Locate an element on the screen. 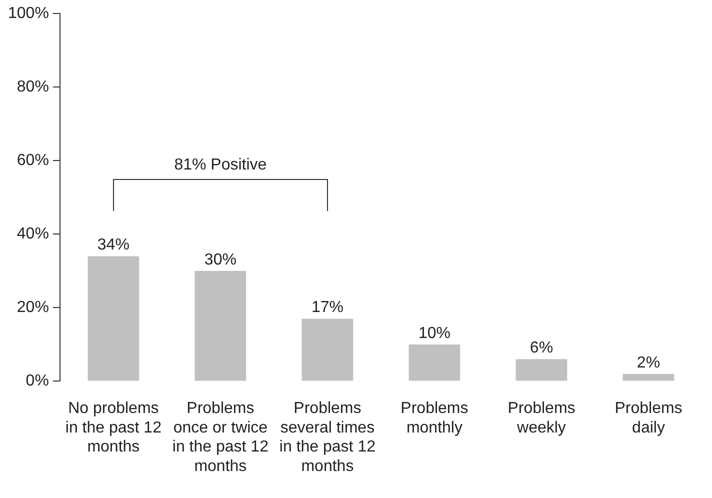  y-tick-label: 40% is located at coordinates (32, 234).